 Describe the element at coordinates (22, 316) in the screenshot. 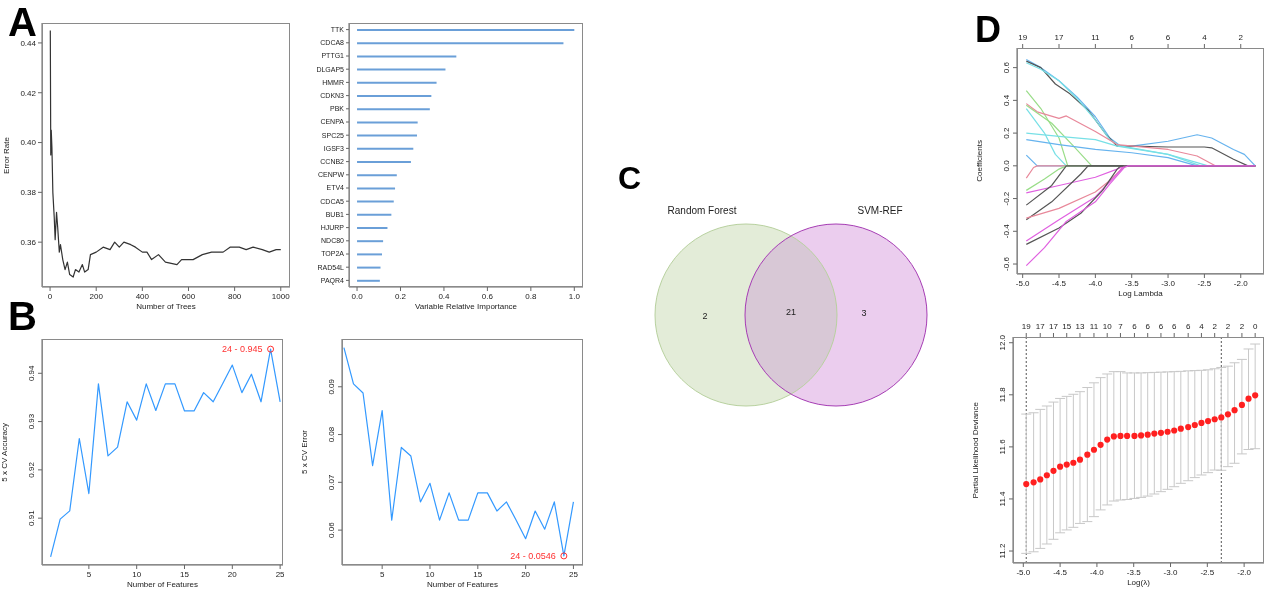

I see `text: B` at that location.